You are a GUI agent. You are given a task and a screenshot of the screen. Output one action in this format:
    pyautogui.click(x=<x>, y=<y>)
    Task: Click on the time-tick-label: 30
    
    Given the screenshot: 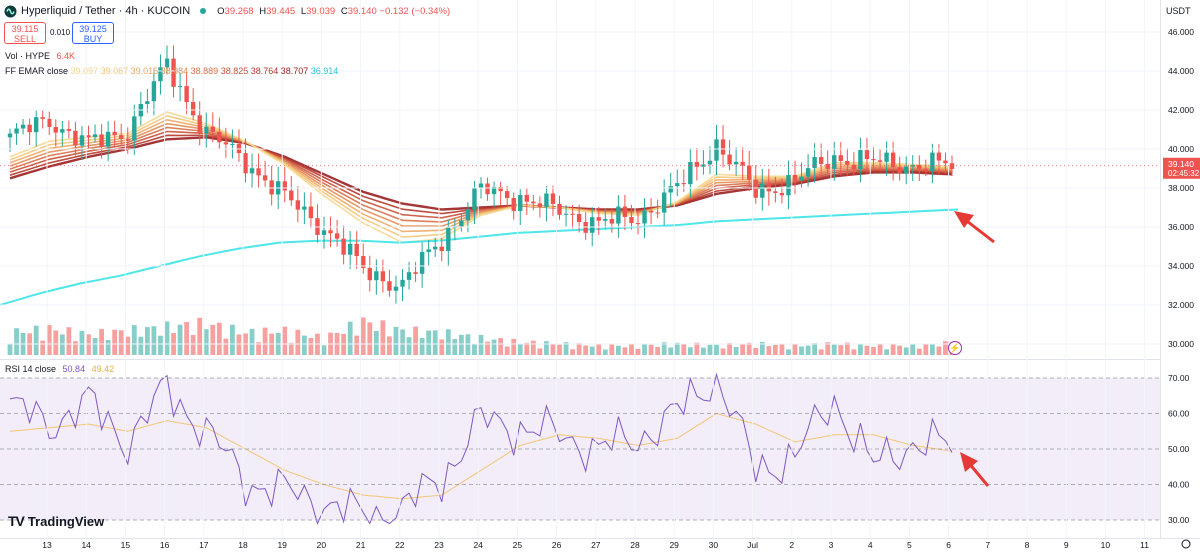 What is the action you would take?
    pyautogui.click(x=714, y=545)
    